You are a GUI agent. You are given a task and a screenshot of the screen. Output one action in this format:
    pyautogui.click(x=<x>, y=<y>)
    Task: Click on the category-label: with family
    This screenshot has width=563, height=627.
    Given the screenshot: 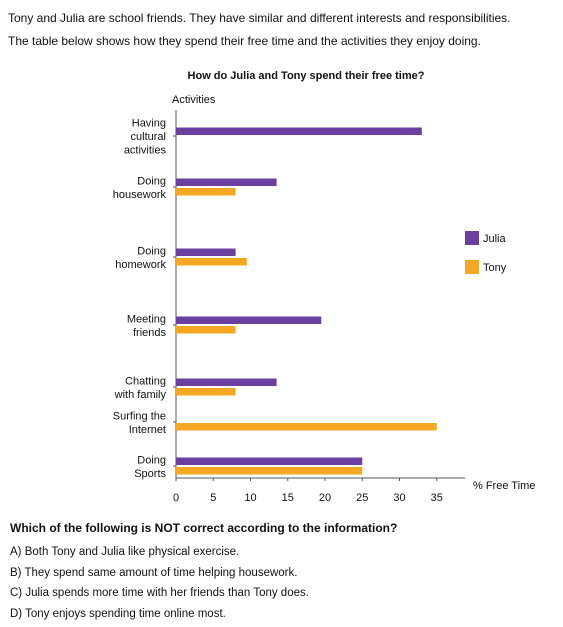 What is the action you would take?
    pyautogui.click(x=140, y=395)
    